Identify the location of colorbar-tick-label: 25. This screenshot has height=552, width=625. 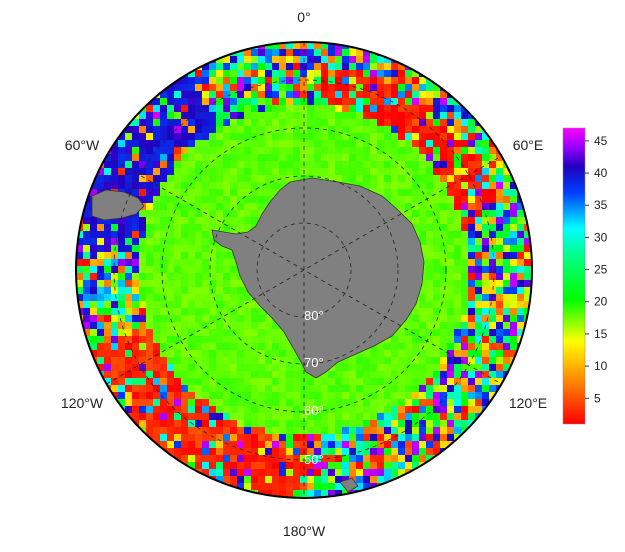
(601, 270).